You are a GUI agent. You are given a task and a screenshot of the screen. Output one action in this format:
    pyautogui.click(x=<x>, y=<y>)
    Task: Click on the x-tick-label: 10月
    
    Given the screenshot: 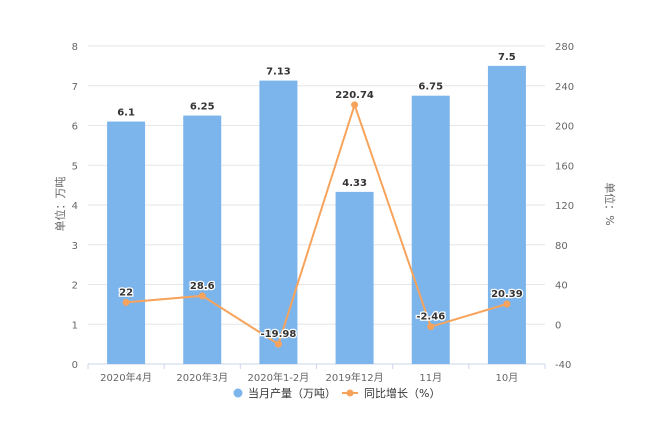 What is the action you would take?
    pyautogui.click(x=507, y=378)
    